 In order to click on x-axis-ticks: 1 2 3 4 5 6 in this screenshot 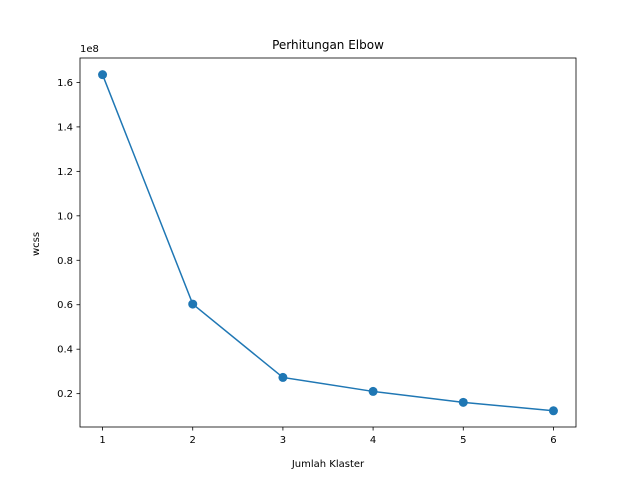, I will do `click(328, 436)`.